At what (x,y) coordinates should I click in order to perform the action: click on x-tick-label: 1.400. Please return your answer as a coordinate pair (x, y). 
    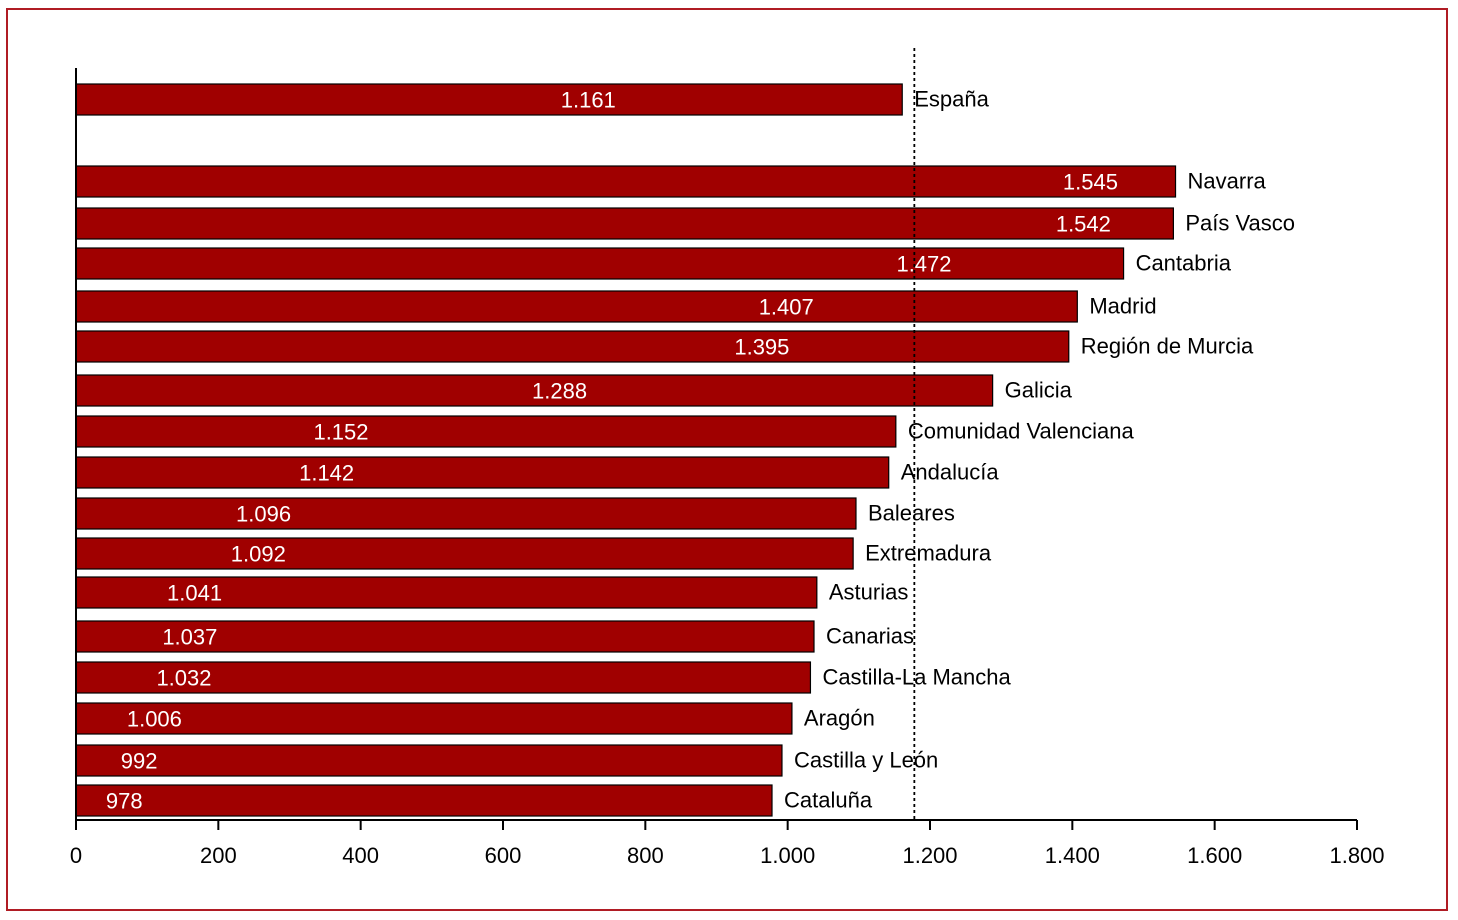
    Looking at the image, I should click on (1072, 855).